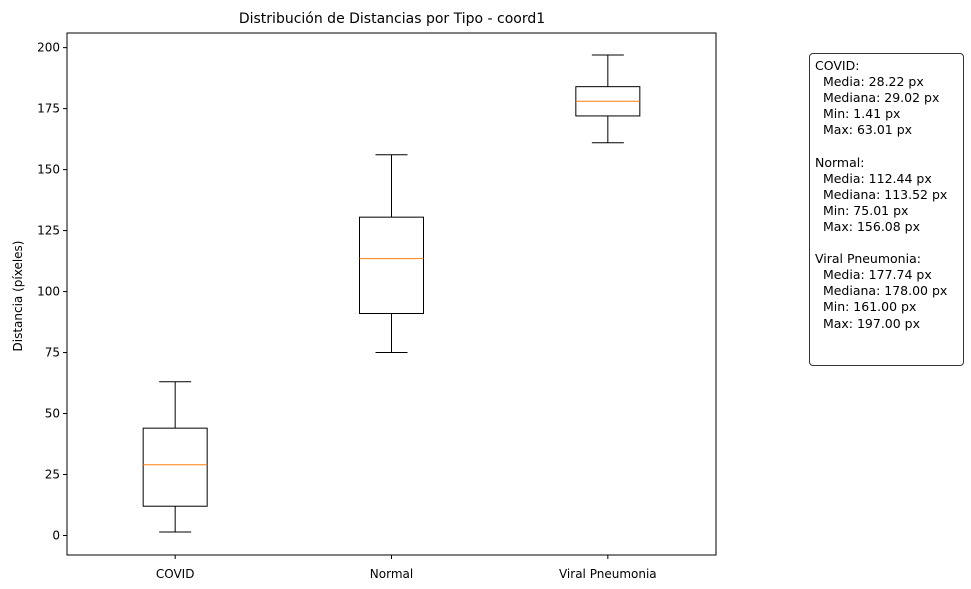 This screenshot has width=971, height=589. I want to click on stats-line: Media: 28.22 px, so click(869, 82).